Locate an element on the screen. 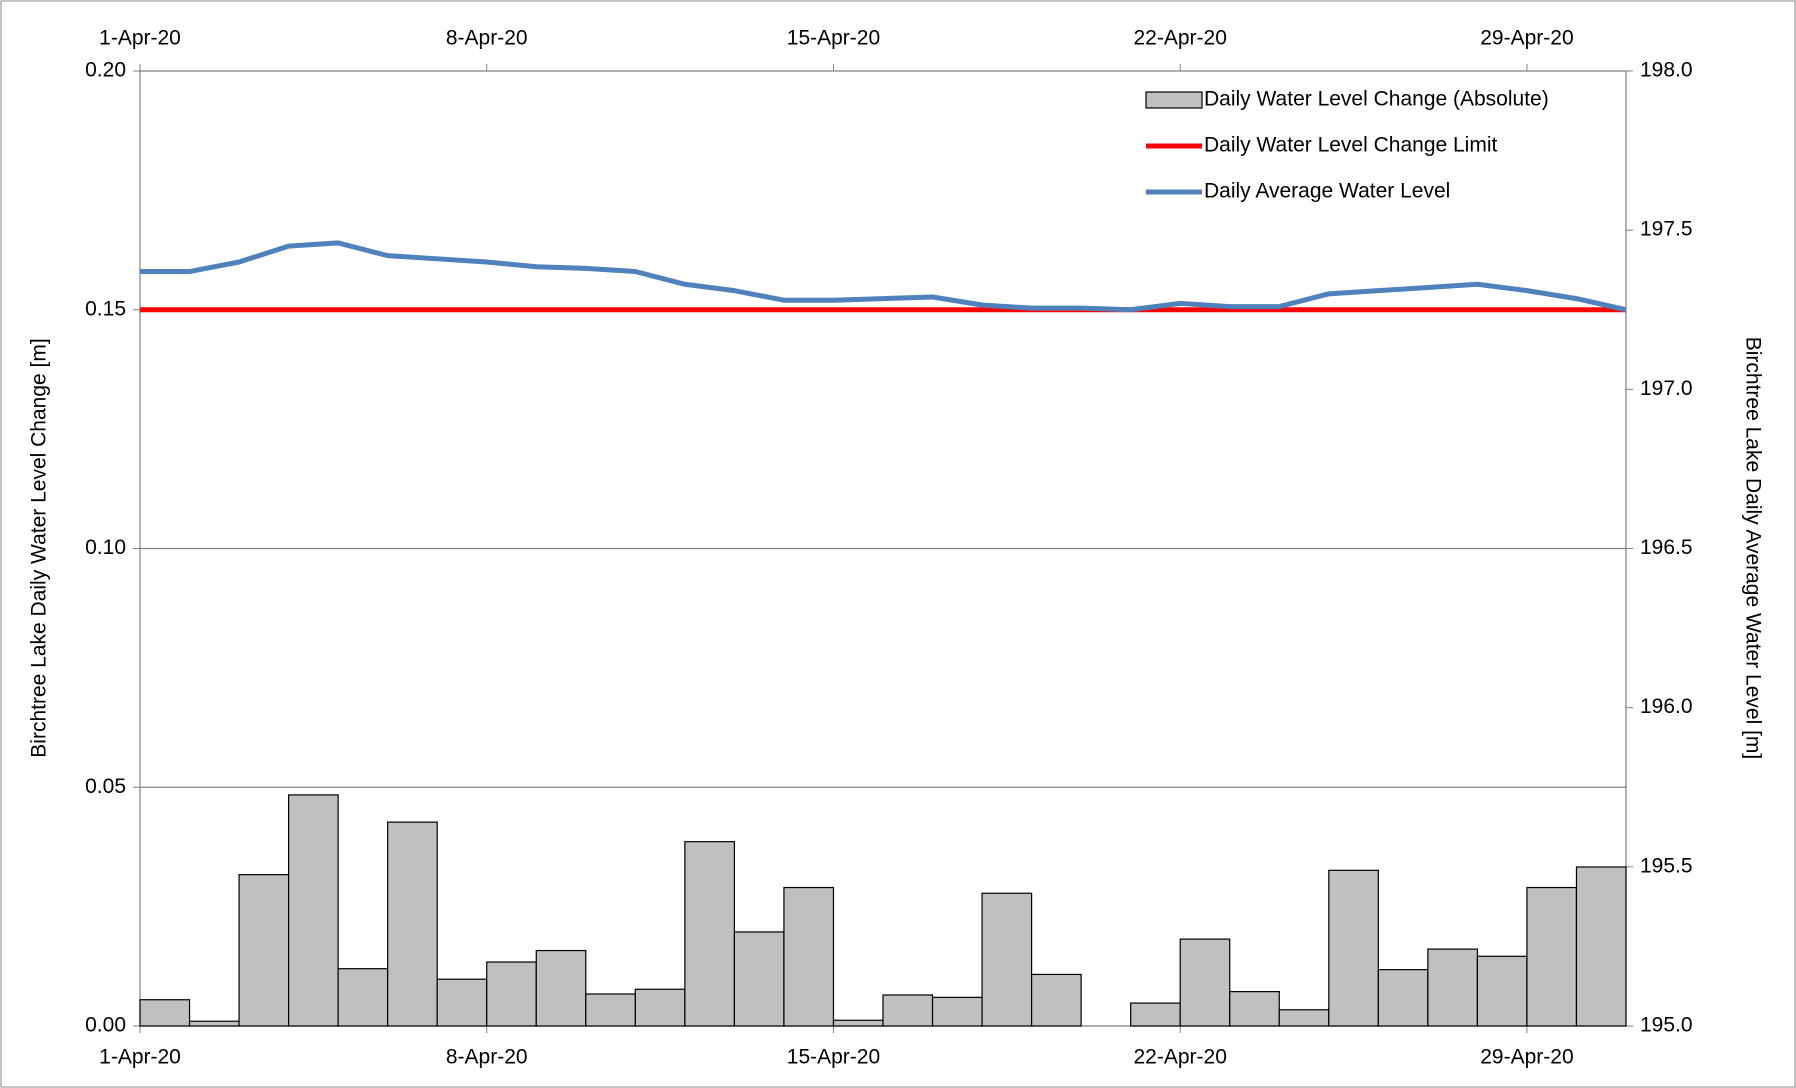 This screenshot has height=1088, width=1796. y2-tick-label: 197.0 is located at coordinates (1666, 388).